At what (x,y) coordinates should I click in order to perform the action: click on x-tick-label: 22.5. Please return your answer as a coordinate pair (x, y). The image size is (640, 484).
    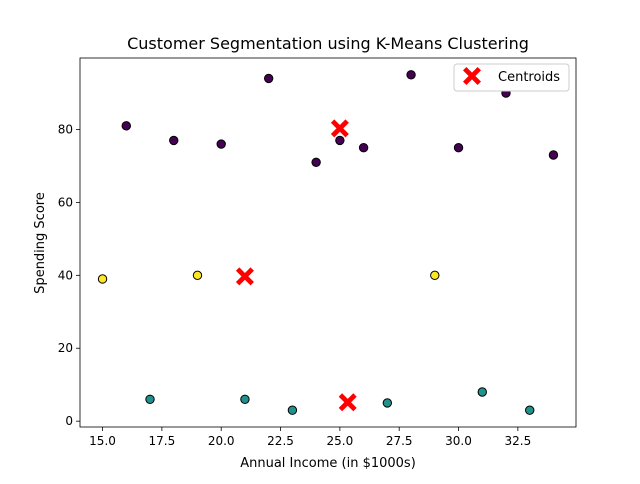
    Looking at the image, I should click on (280, 441).